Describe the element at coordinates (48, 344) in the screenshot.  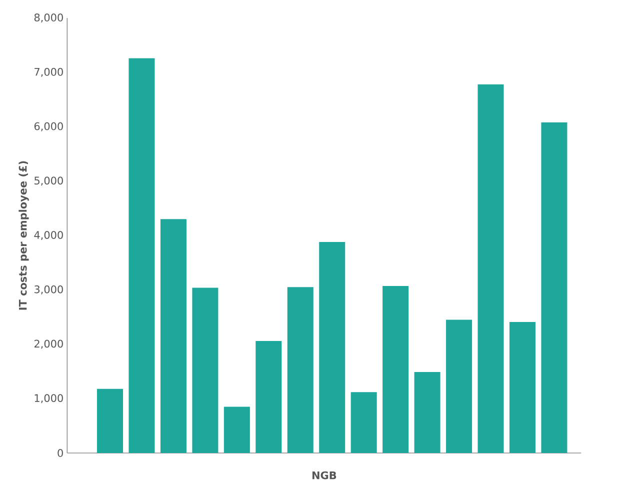
I see `y-tick-label: 2,000` at that location.